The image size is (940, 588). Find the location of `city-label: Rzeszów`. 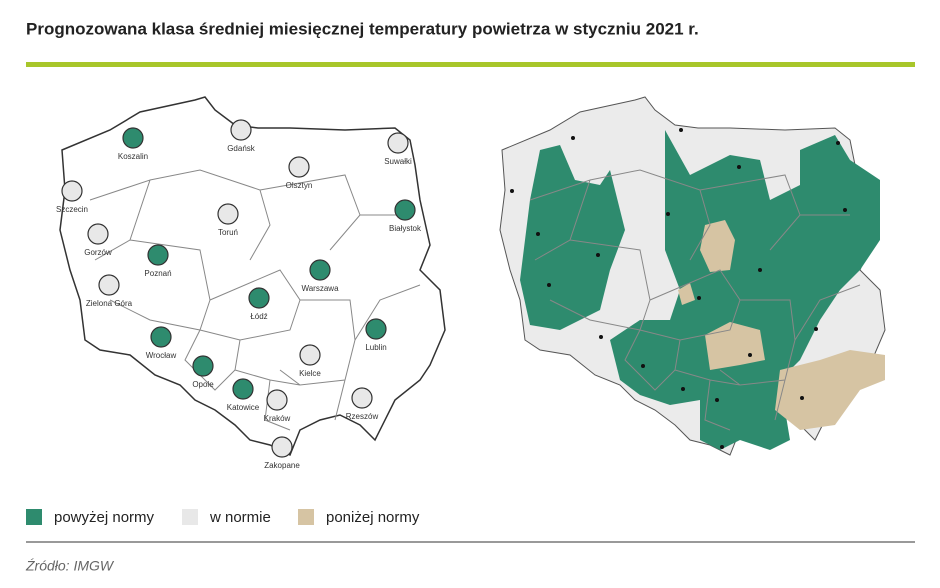

city-label: Rzeszów is located at coordinates (362, 416).